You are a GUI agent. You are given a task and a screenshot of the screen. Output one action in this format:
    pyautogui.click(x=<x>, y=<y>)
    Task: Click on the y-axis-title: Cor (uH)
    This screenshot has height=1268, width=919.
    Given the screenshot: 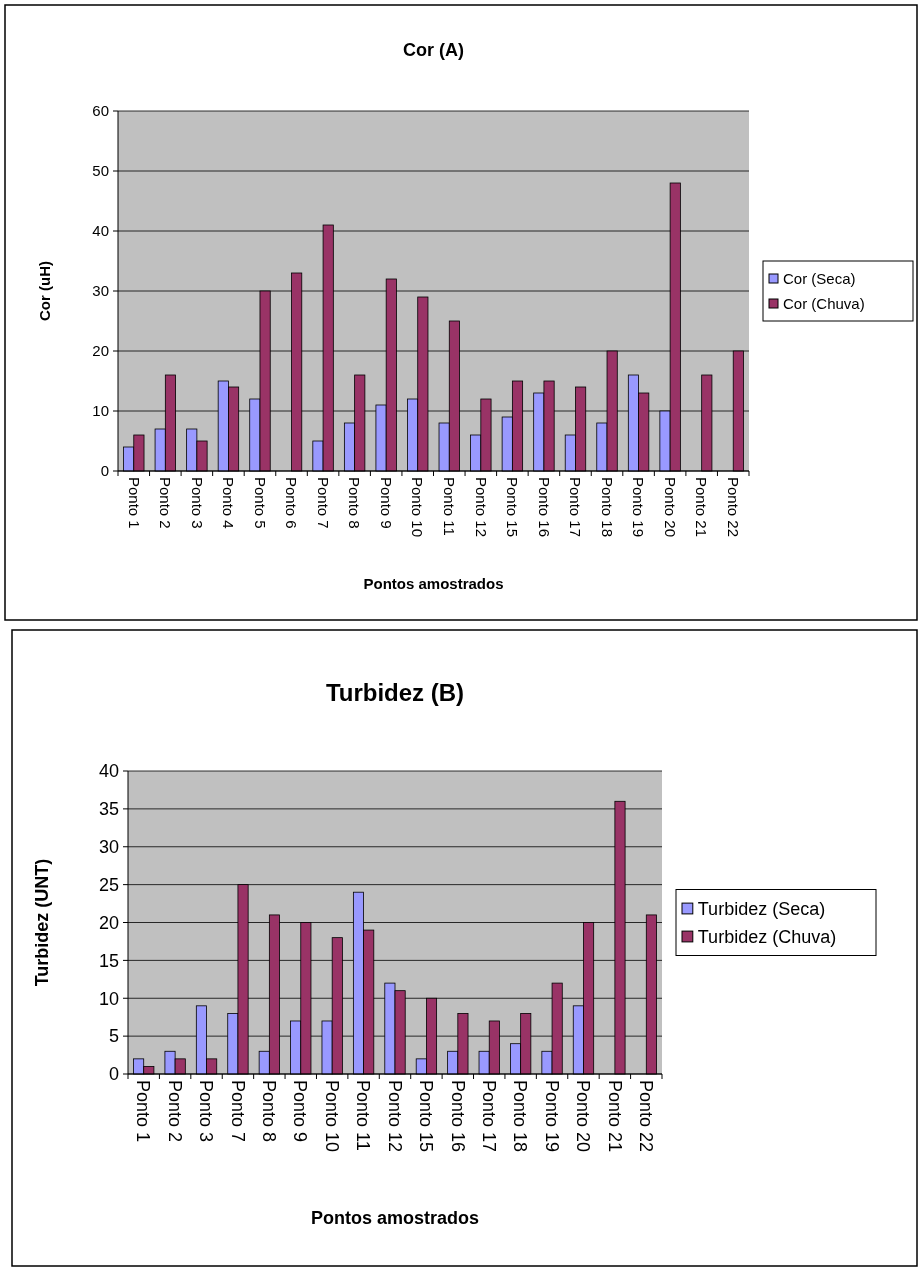 What is the action you would take?
    pyautogui.click(x=44, y=291)
    